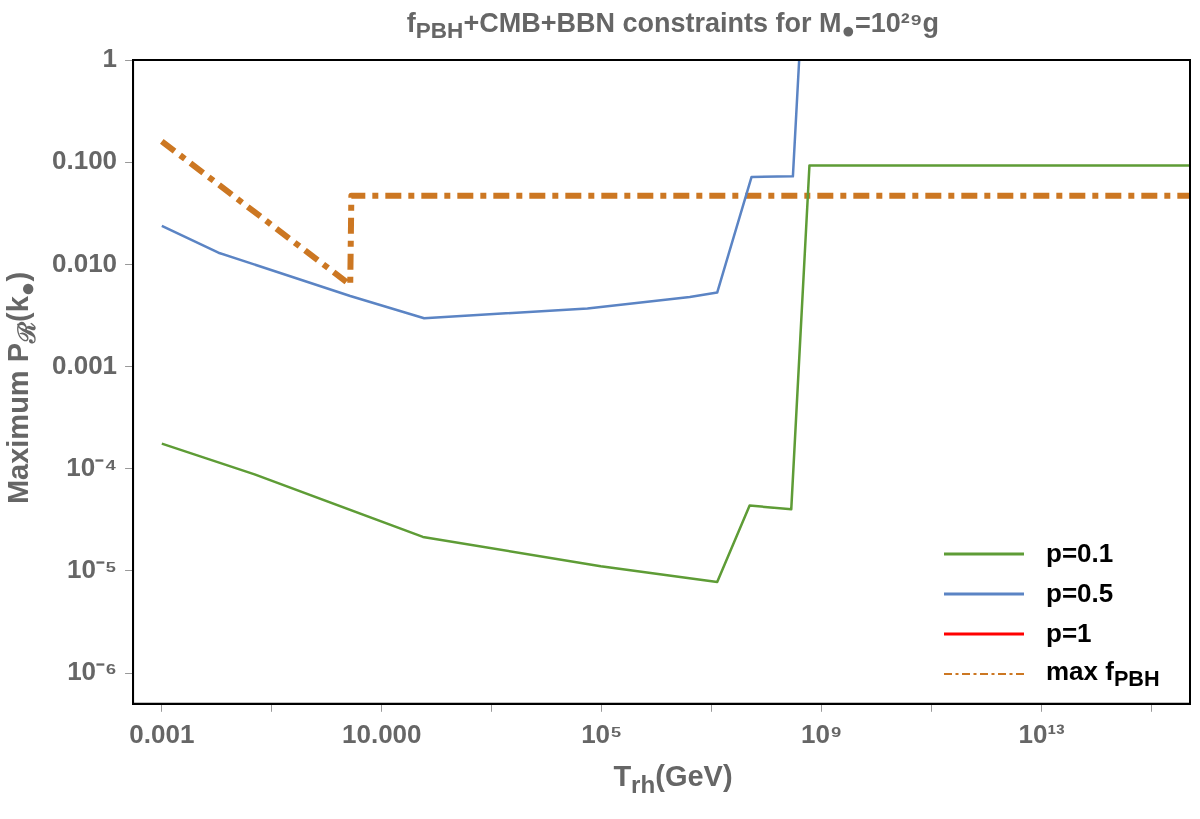 Image resolution: width=1200 pixels, height=819 pixels. I want to click on chart-title: f$_{PBH}$+CMB+BBN constraints for M$_{●}$=10²⁹g, so click(673, 26).